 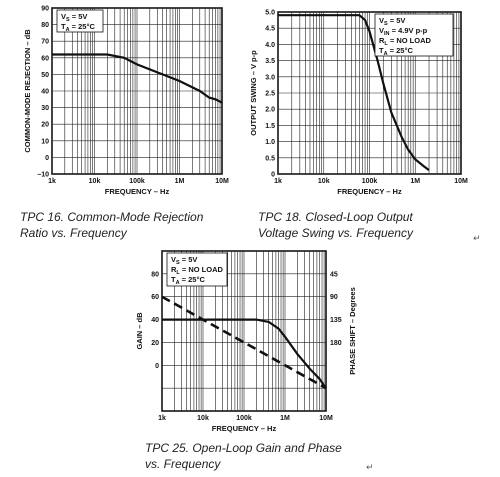 I want to click on y-tick-label: 1.0, so click(x=270, y=142).